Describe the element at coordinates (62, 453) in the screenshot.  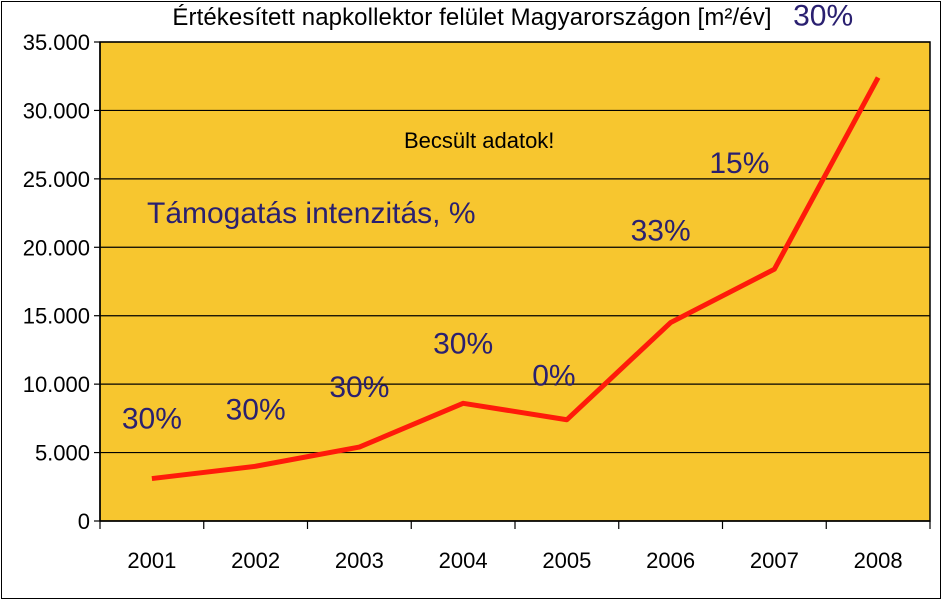
I see `y-tick-label: 5.000` at that location.